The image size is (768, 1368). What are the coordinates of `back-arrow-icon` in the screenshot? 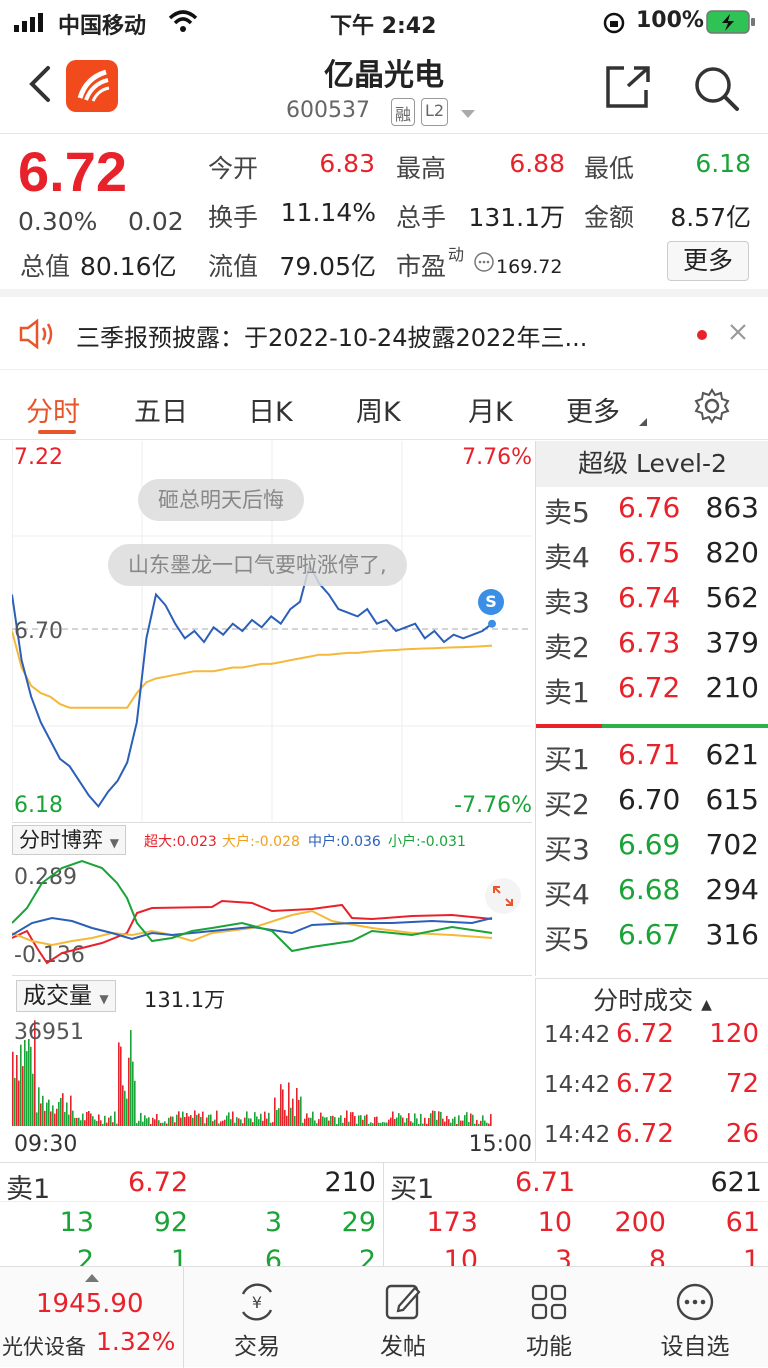 It's located at (41, 84).